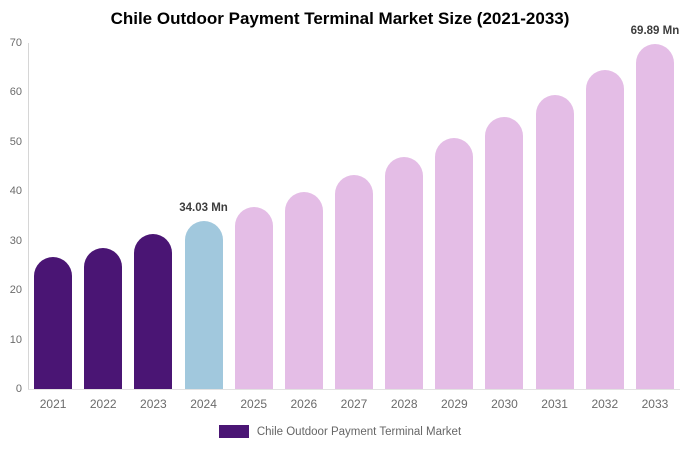 Image resolution: width=680 pixels, height=450 pixels. What do you see at coordinates (15, 339) in the screenshot?
I see `y-axis-tick-label: 10` at bounding box center [15, 339].